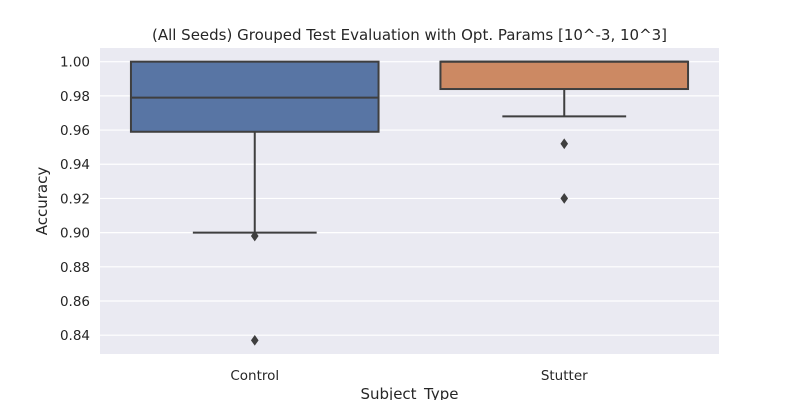 This screenshot has width=800, height=400. What do you see at coordinates (75, 268) in the screenshot?
I see `y-tick-label: 0.88` at bounding box center [75, 268].